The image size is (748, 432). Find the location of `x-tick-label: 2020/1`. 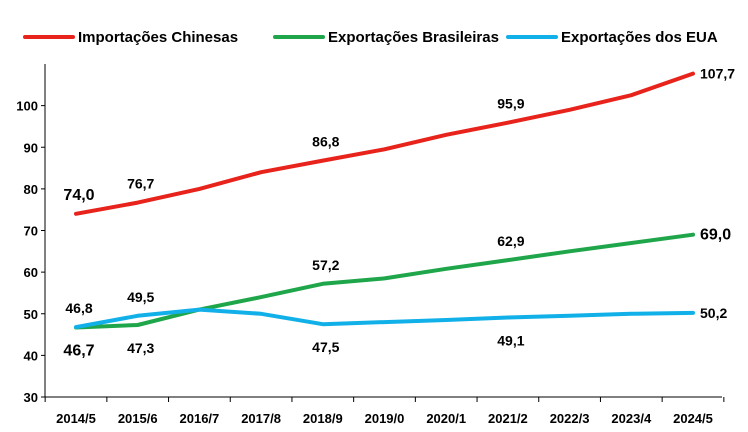

x-tick-label: 2020/1 is located at coordinates (446, 418).